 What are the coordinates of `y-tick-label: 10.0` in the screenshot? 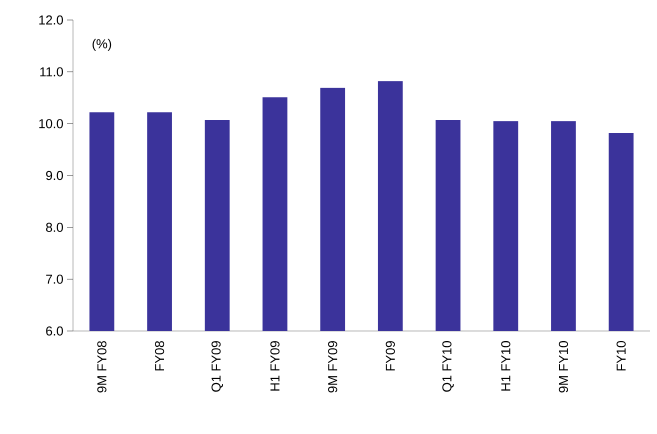 It's located at (51, 123).